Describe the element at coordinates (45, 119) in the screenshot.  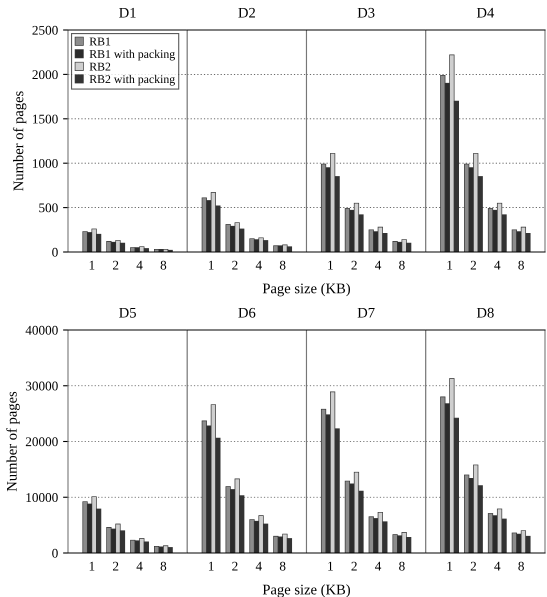
I see `y-tick-label: 1500` at that location.